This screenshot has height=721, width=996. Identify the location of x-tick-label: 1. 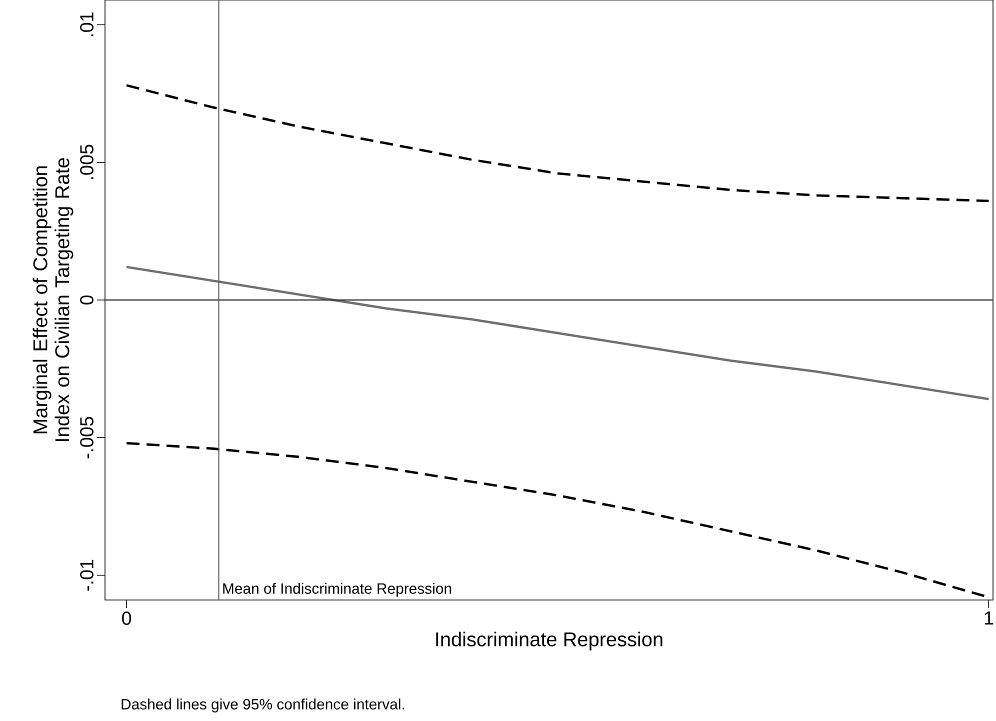
(989, 618).